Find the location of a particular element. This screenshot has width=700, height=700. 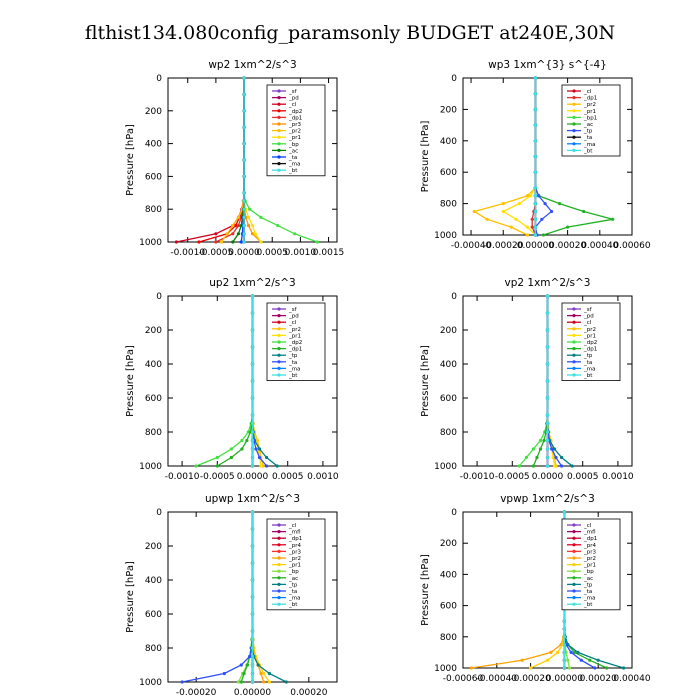

legend-entry: _pr4 is located at coordinates (295, 546).